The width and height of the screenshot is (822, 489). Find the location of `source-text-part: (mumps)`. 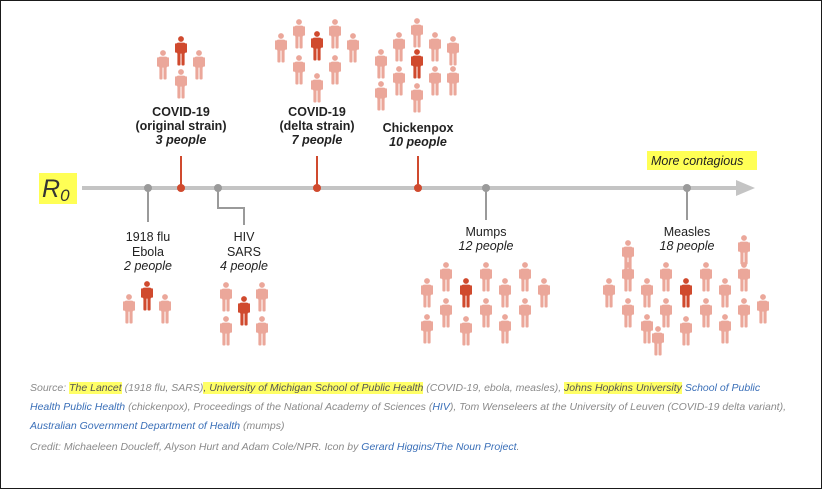

source-text-part: (mumps) is located at coordinates (262, 426).